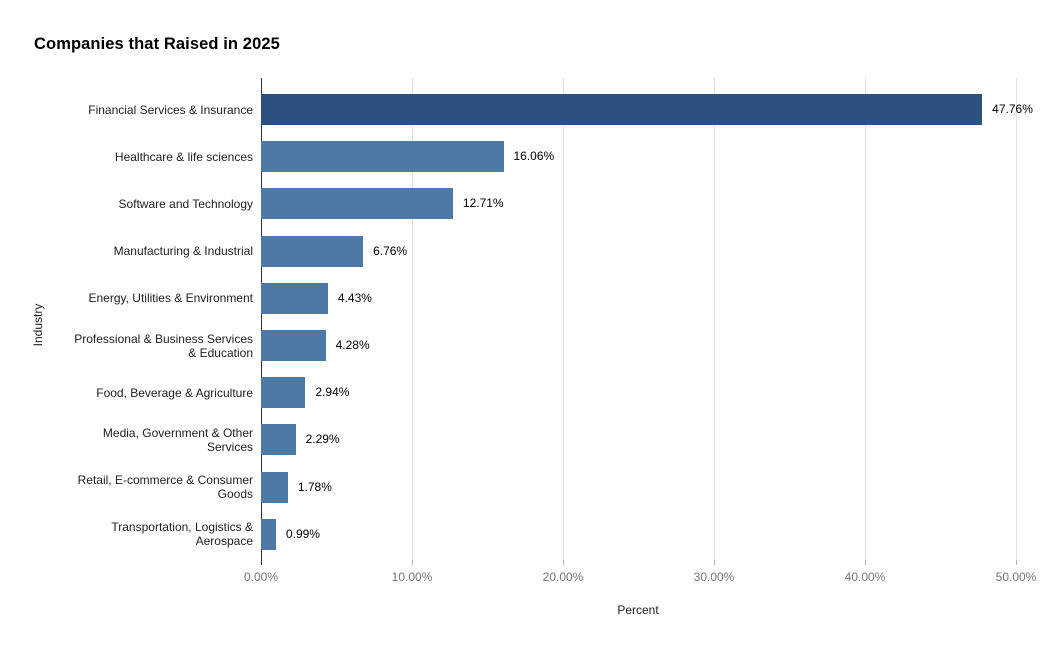 The image size is (1048, 650). What do you see at coordinates (638, 610) in the screenshot?
I see `x-axis-title: Percent` at bounding box center [638, 610].